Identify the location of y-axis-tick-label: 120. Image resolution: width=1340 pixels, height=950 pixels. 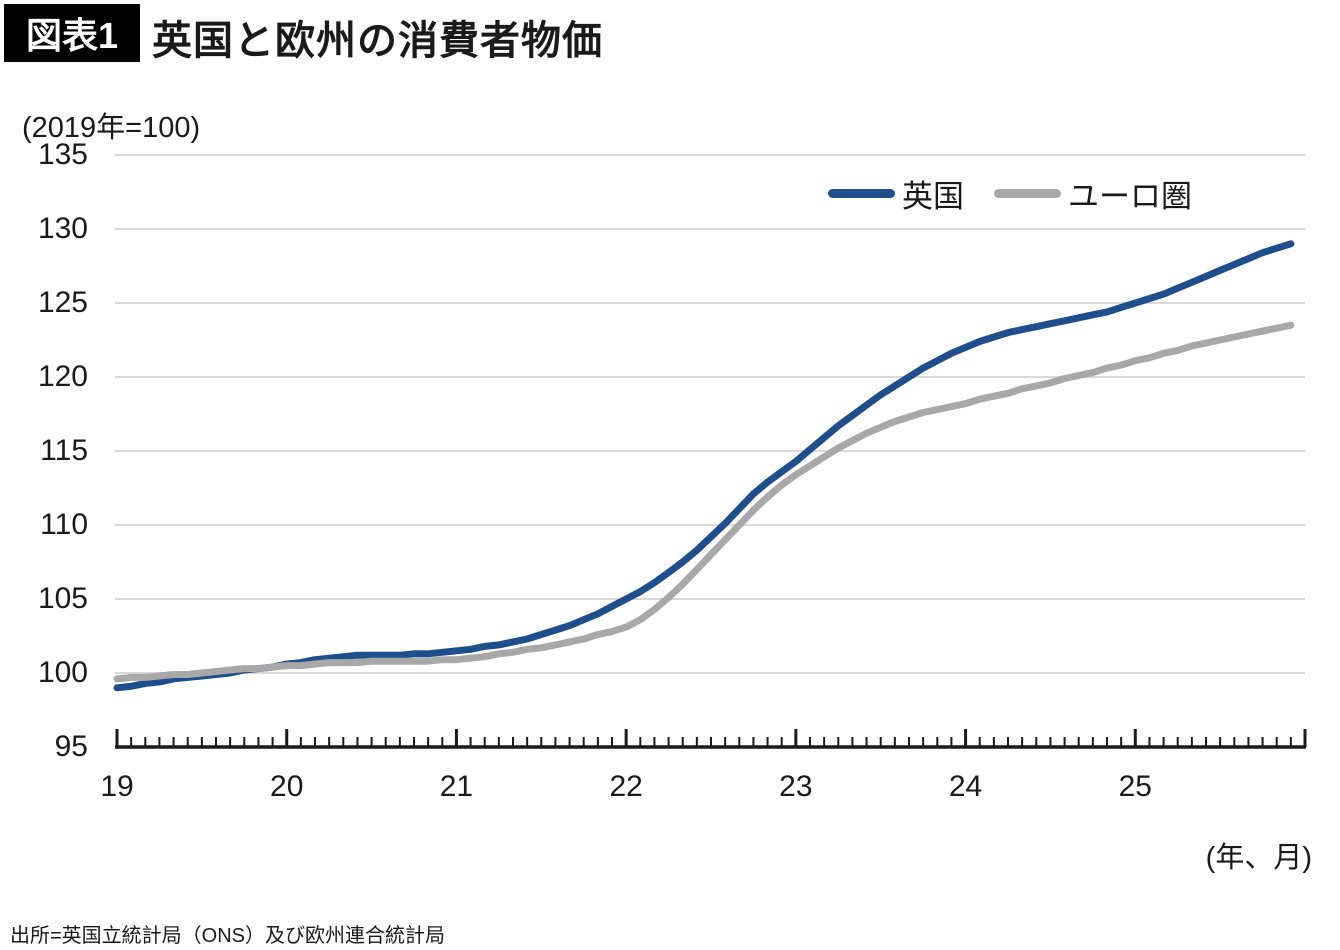
(62, 376).